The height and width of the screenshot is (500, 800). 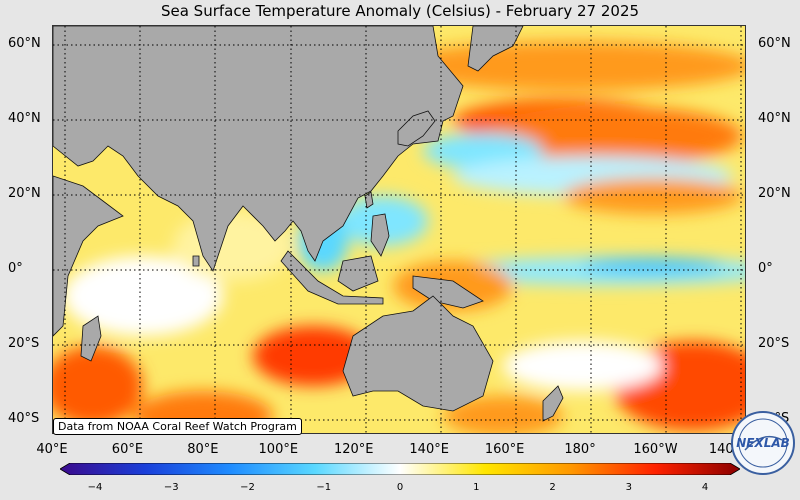 I want to click on longitude-label: 140°E, so click(x=429, y=449).